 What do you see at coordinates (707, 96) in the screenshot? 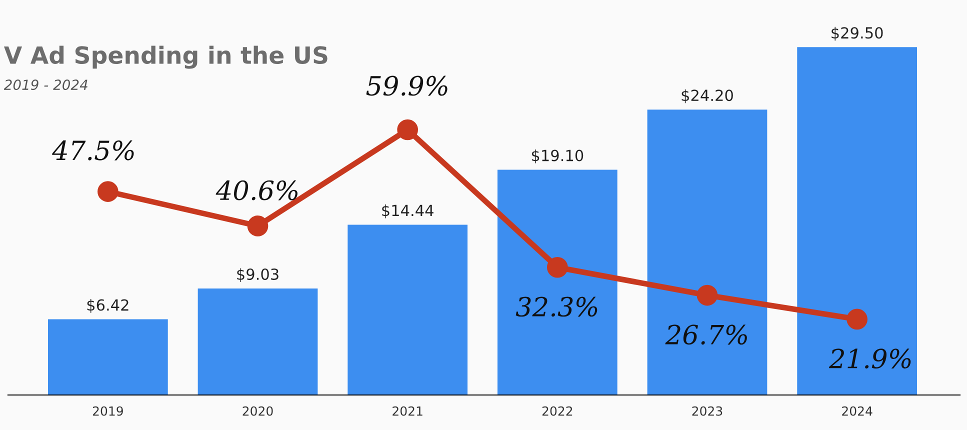
I see `data-label: $24.20` at bounding box center [707, 96].